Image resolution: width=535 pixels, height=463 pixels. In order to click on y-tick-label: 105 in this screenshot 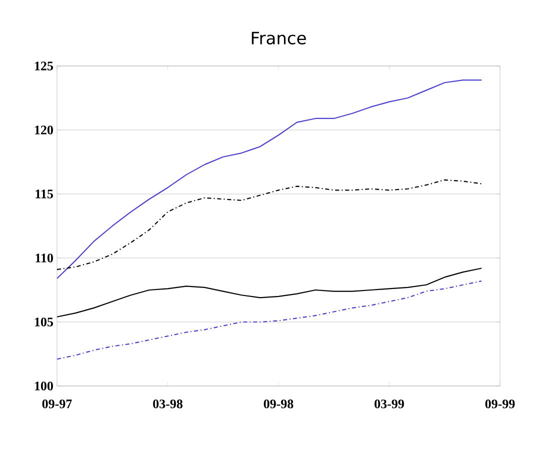, I will do `click(44, 322)`.